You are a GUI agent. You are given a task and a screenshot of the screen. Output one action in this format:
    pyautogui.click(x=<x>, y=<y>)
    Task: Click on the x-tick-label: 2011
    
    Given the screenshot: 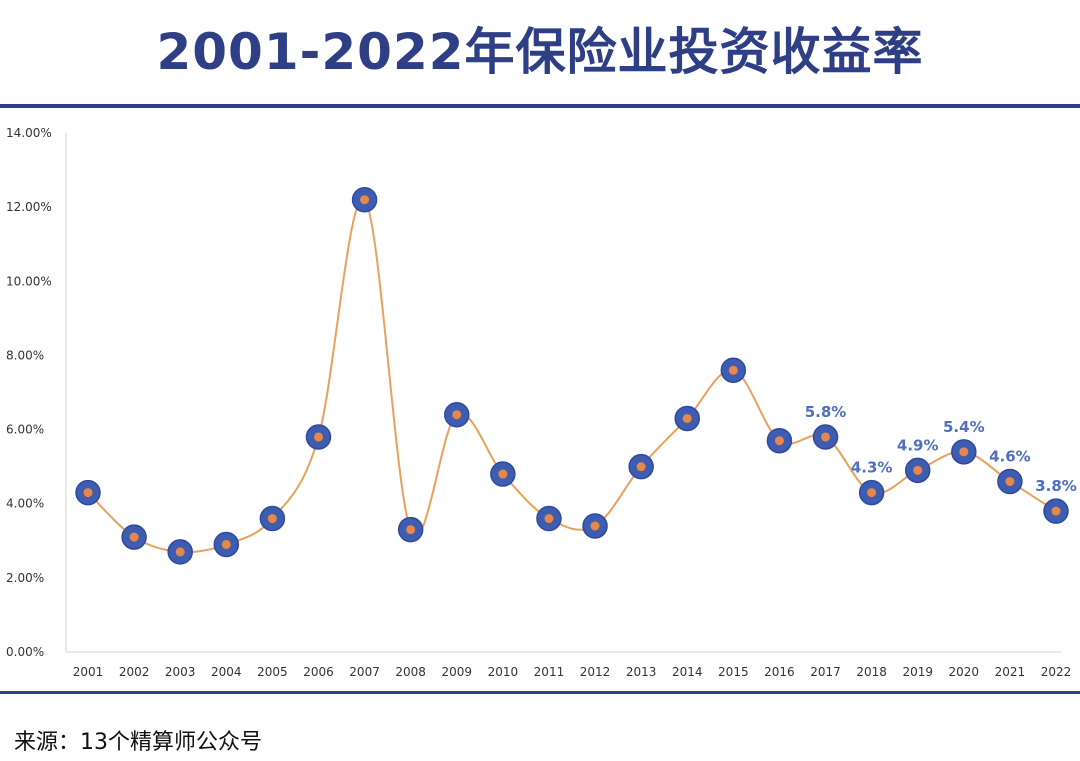 What is the action you would take?
    pyautogui.click(x=549, y=672)
    